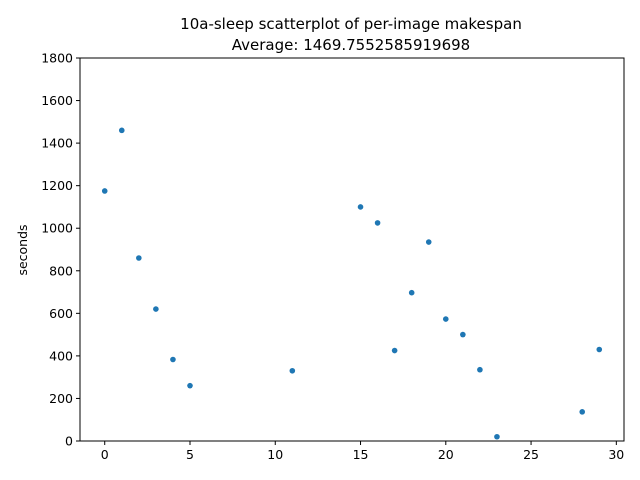 The height and width of the screenshot is (480, 640). What do you see at coordinates (22, 249) in the screenshot?
I see `y-axis-title: seconds` at bounding box center [22, 249].